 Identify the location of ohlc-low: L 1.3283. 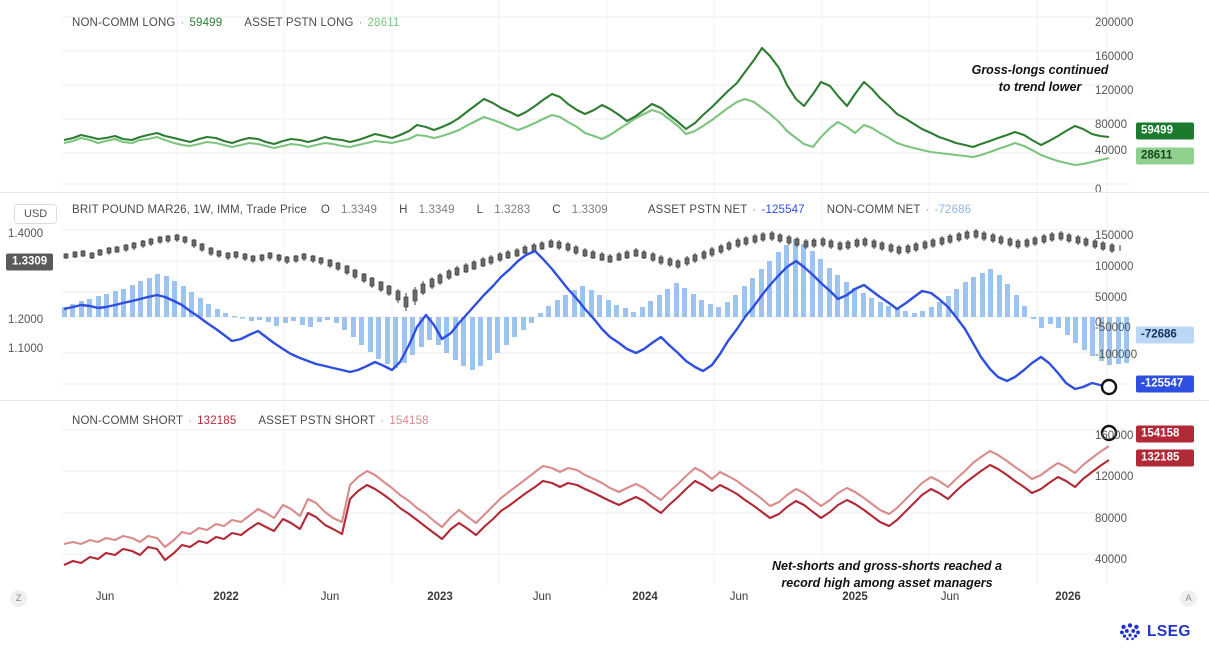
(503, 210).